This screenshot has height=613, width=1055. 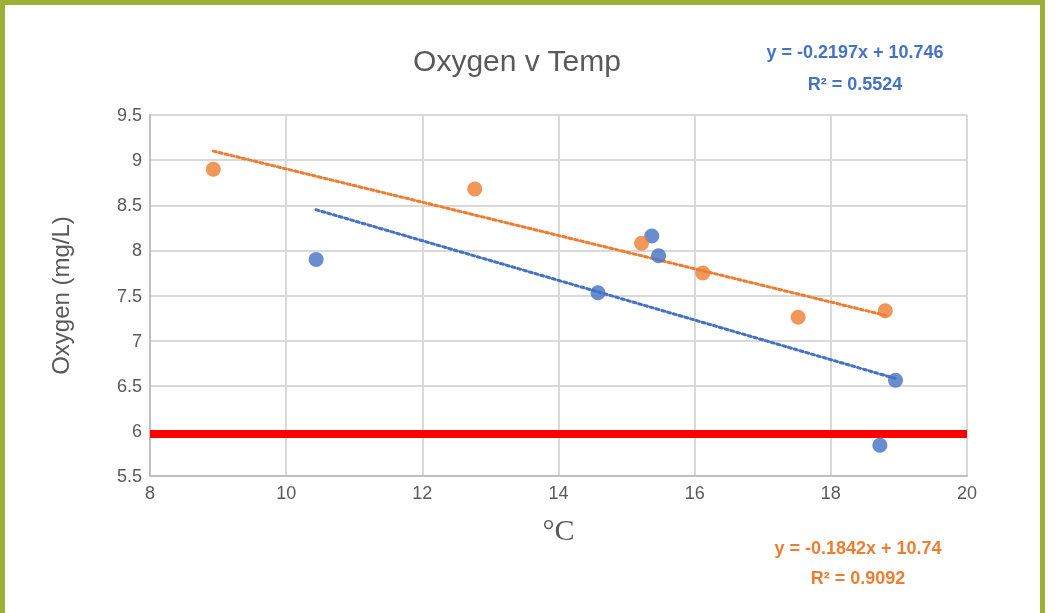 What do you see at coordinates (517, 60) in the screenshot?
I see `chart-title: Oxygen v Temp` at bounding box center [517, 60].